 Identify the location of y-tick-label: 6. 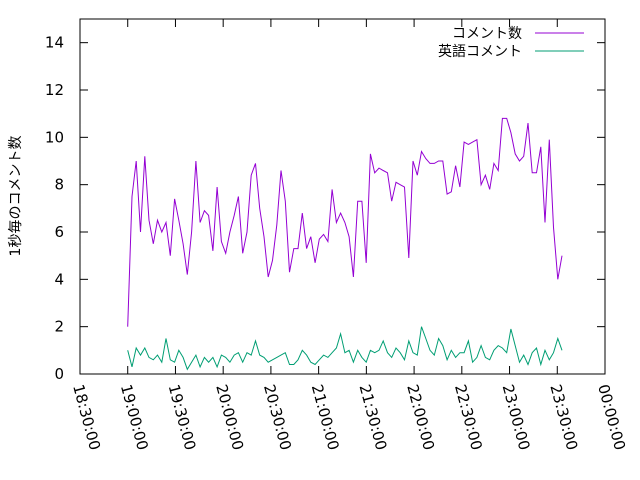
(59, 232).